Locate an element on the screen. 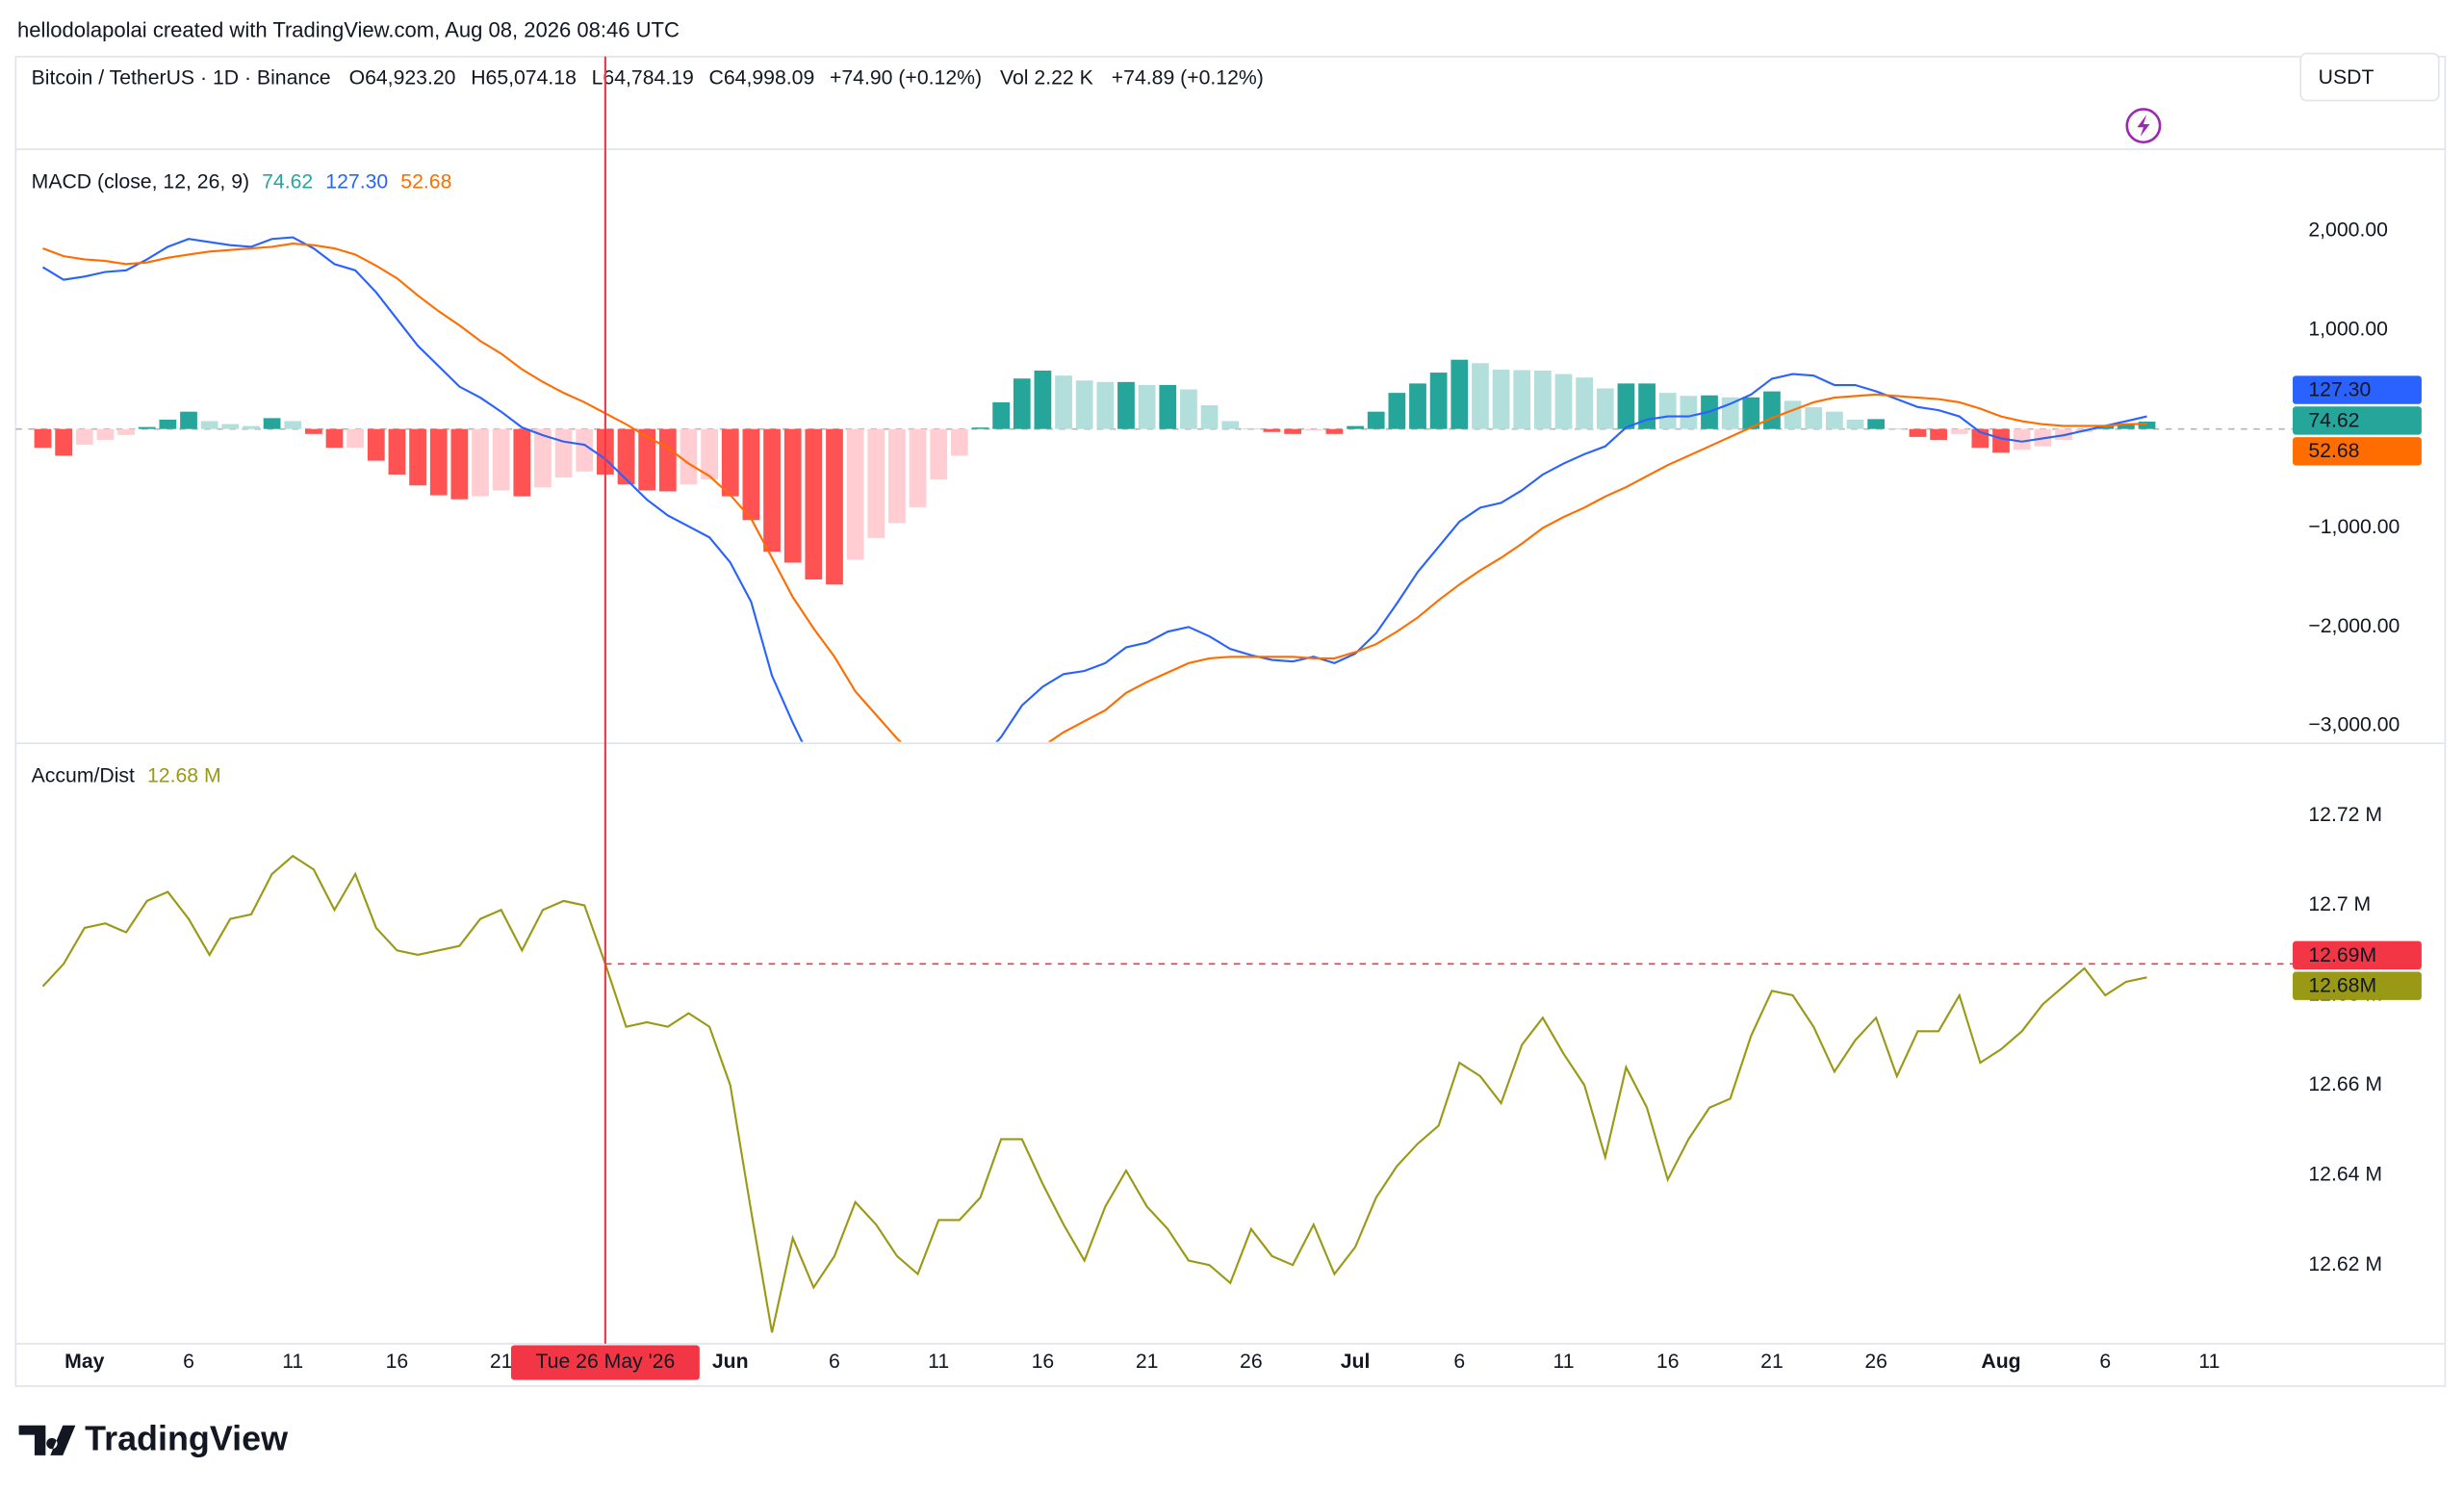 The height and width of the screenshot is (1493, 2464). y-tick-label: −1,000.00 is located at coordinates (2354, 527).